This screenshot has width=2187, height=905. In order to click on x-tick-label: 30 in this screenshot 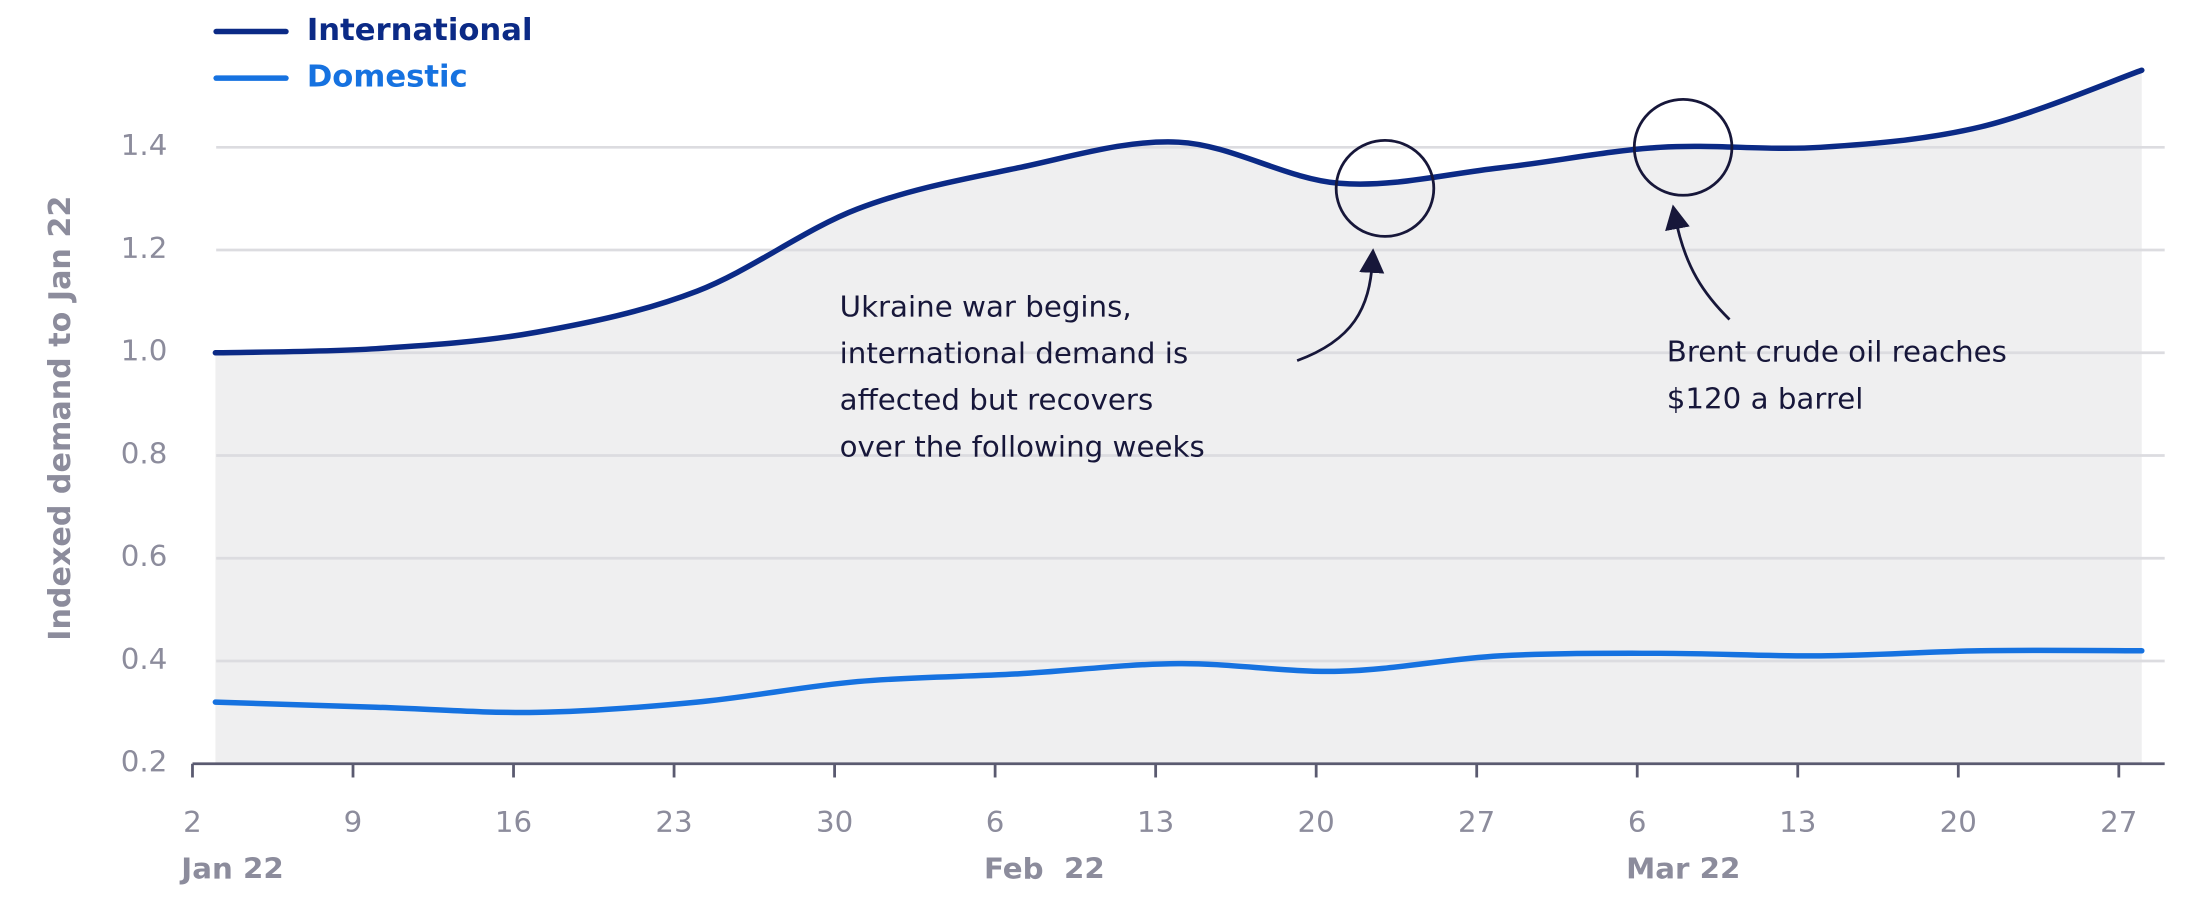, I will do `click(834, 822)`.